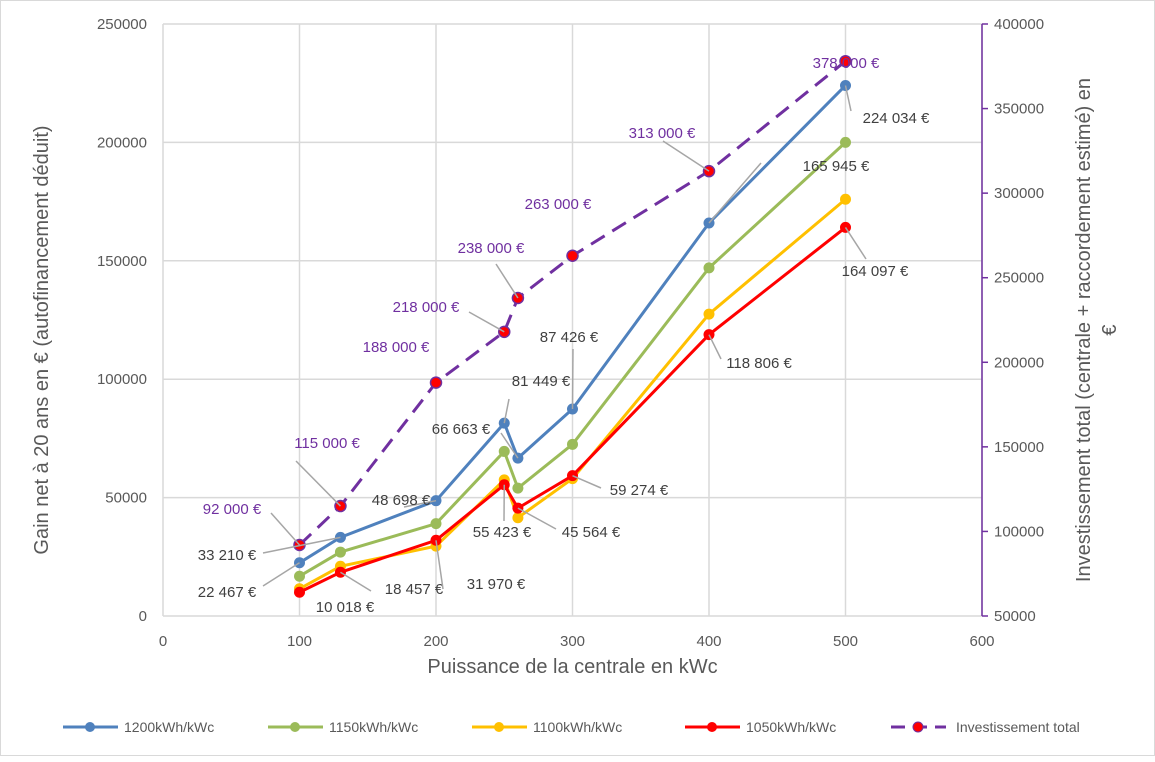 The height and width of the screenshot is (762, 1155). What do you see at coordinates (1019, 109) in the screenshot?
I see `y2-tick-label: 350000` at bounding box center [1019, 109].